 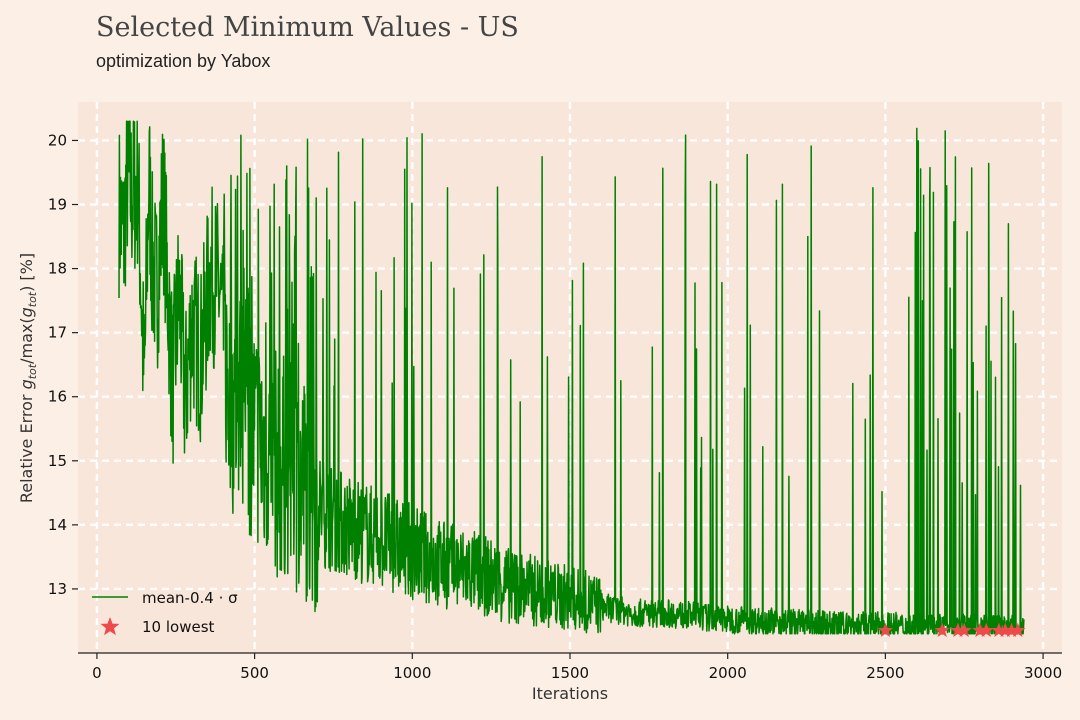 I want to click on legend-label-mean: mean-0.4 · σ, so click(x=190, y=598).